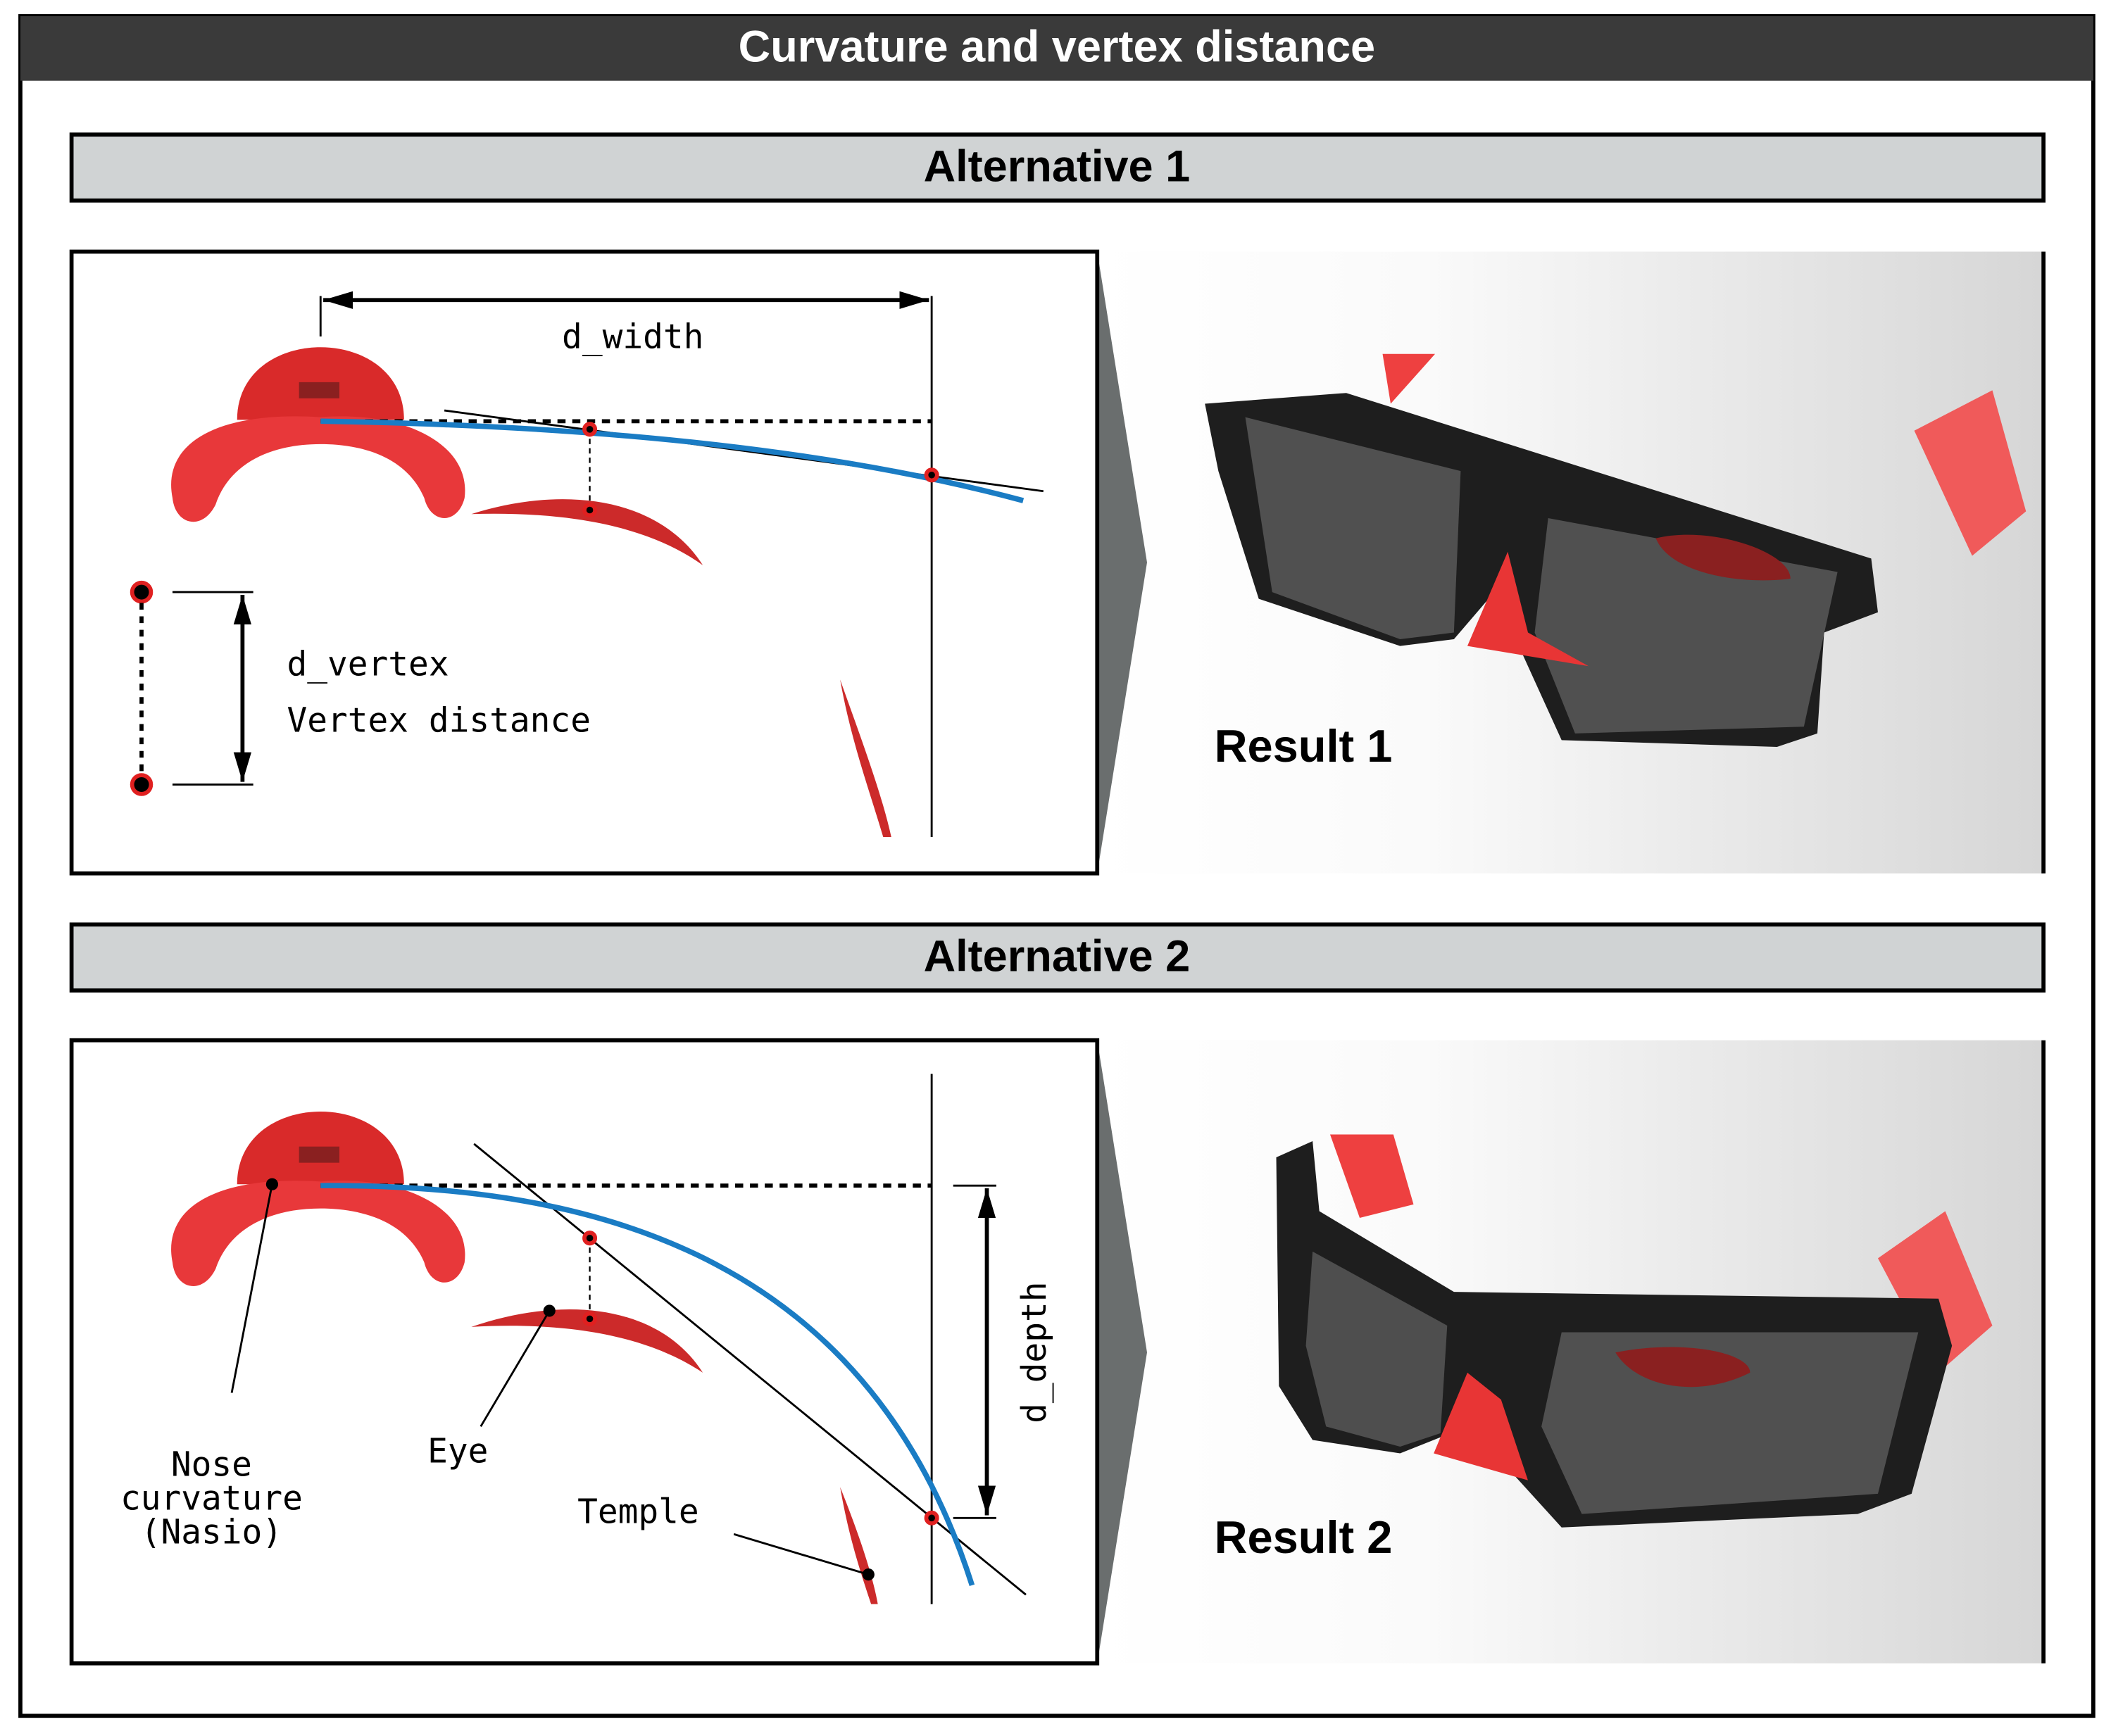  Describe the element at coordinates (439, 721) in the screenshot. I see `vertex-distance-label: Vertex distance` at that location.